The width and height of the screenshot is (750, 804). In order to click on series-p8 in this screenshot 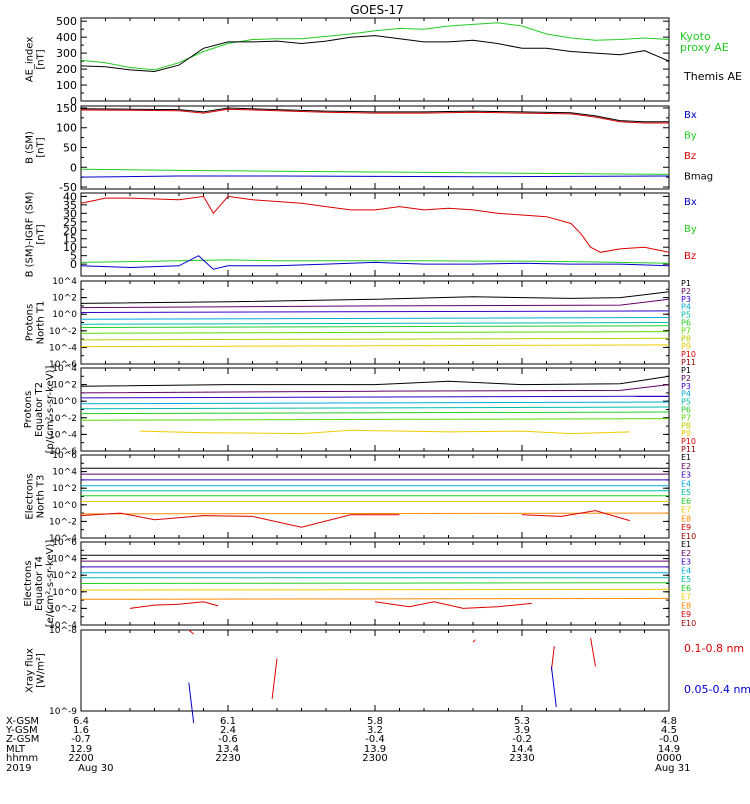, I will do `click(375, 339)`.